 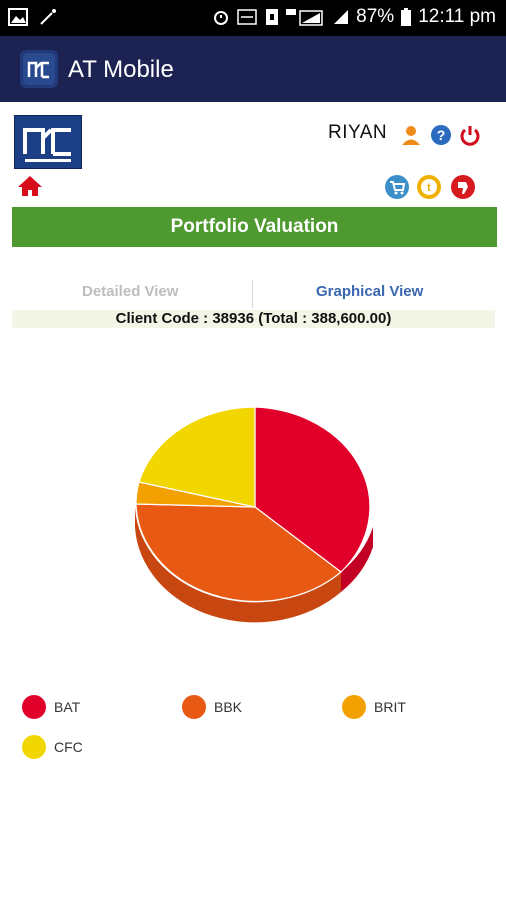 What do you see at coordinates (457, 16) in the screenshot?
I see `clock: 12:11 pm` at bounding box center [457, 16].